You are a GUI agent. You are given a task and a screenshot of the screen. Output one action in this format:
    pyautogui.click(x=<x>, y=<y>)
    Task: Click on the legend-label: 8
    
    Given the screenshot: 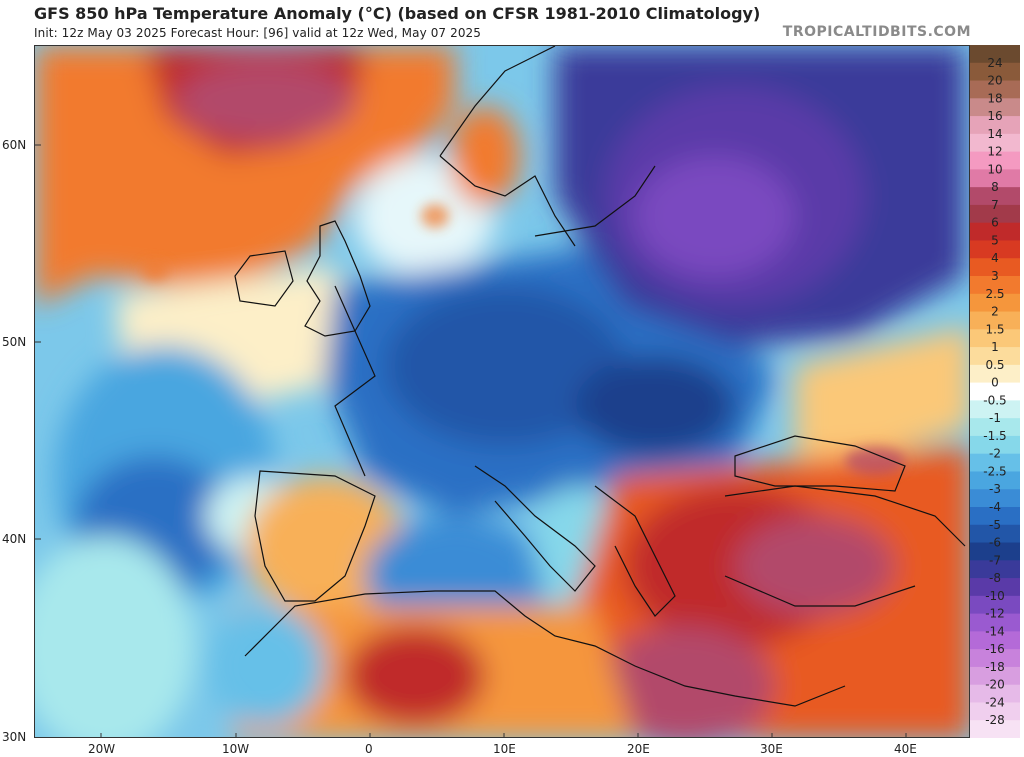 What is the action you would take?
    pyautogui.click(x=995, y=187)
    